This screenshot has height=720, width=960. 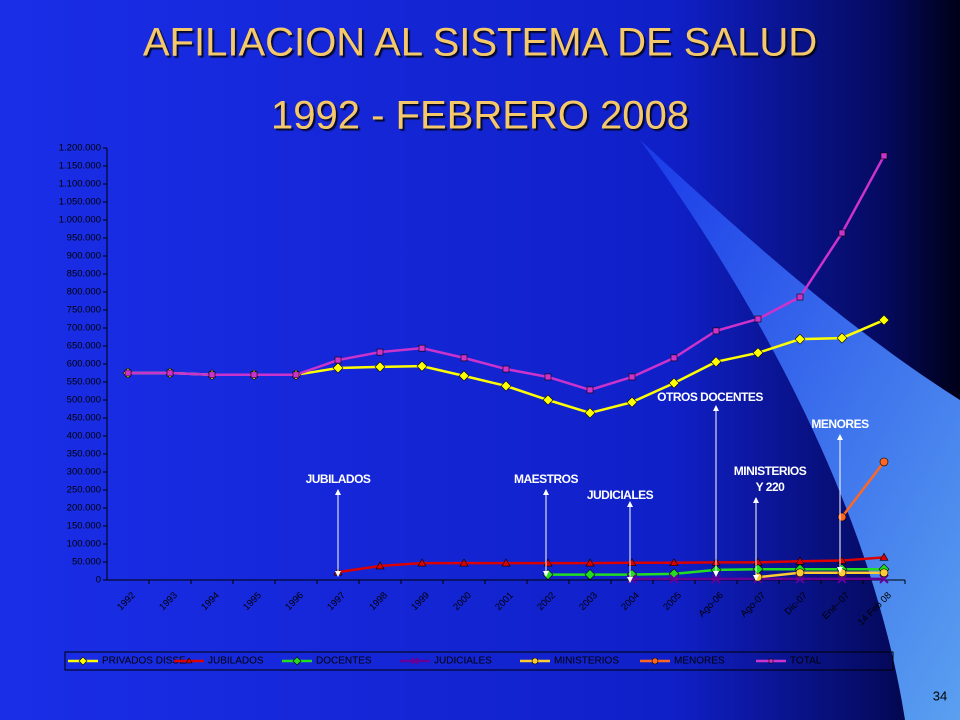 I want to click on annotation: JUBILADOS, so click(x=338, y=479).